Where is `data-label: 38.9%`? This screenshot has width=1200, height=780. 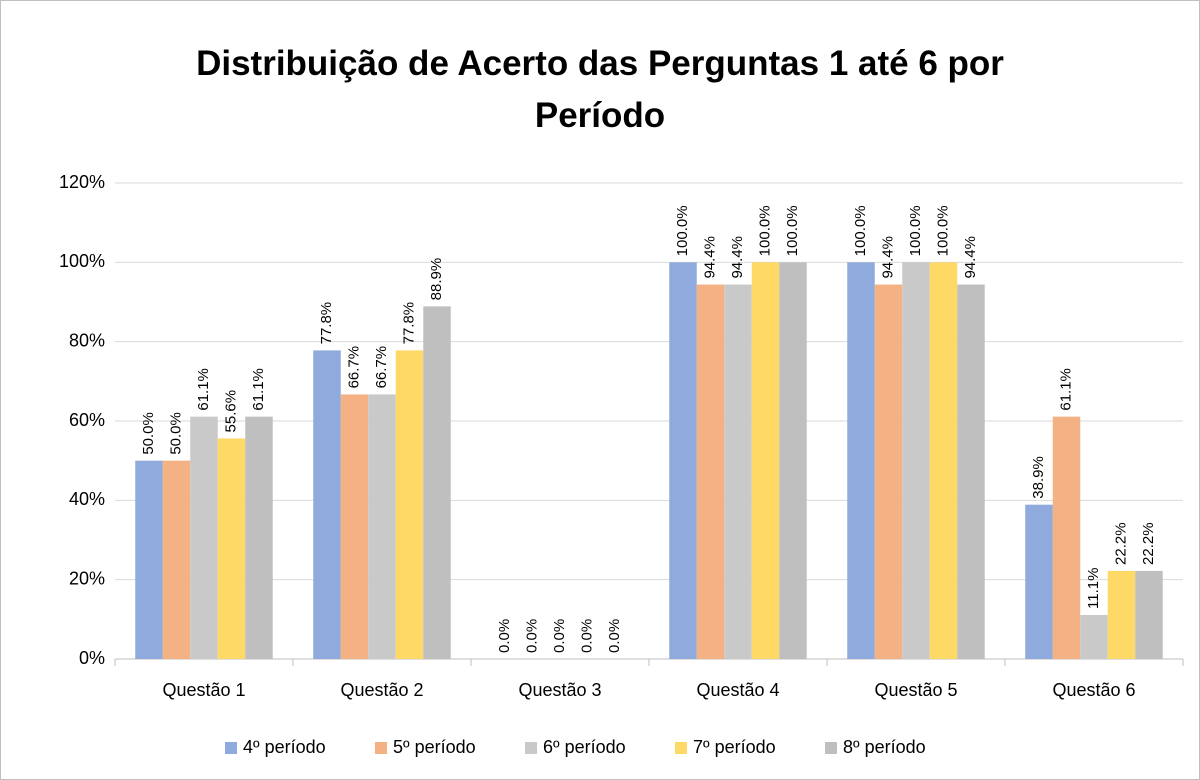
data-label: 38.9% is located at coordinates (1038, 477).